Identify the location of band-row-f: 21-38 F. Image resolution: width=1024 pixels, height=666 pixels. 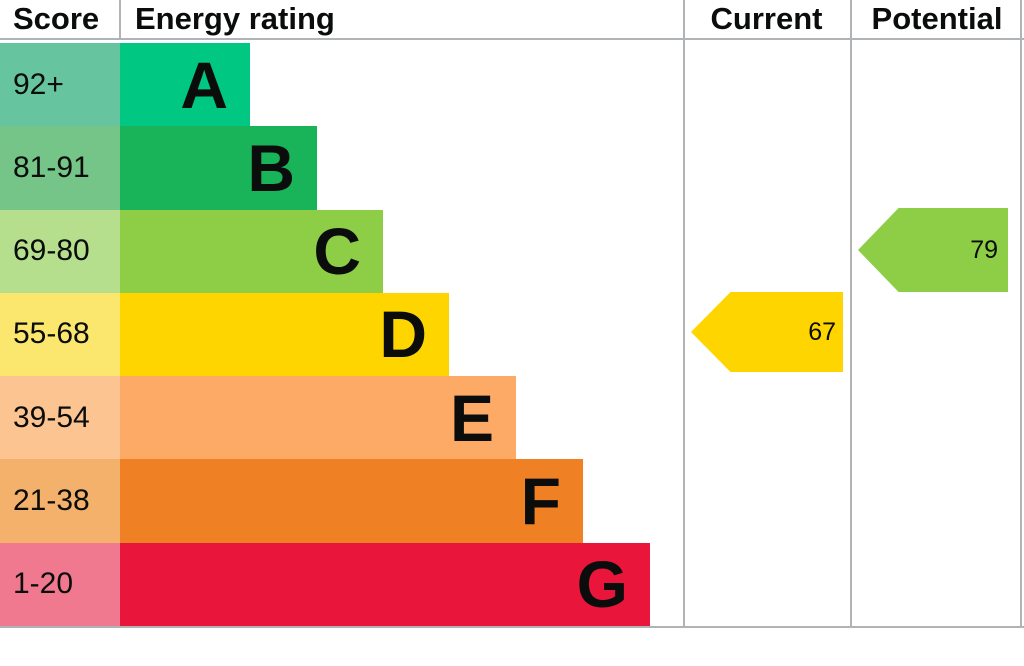
(512, 501).